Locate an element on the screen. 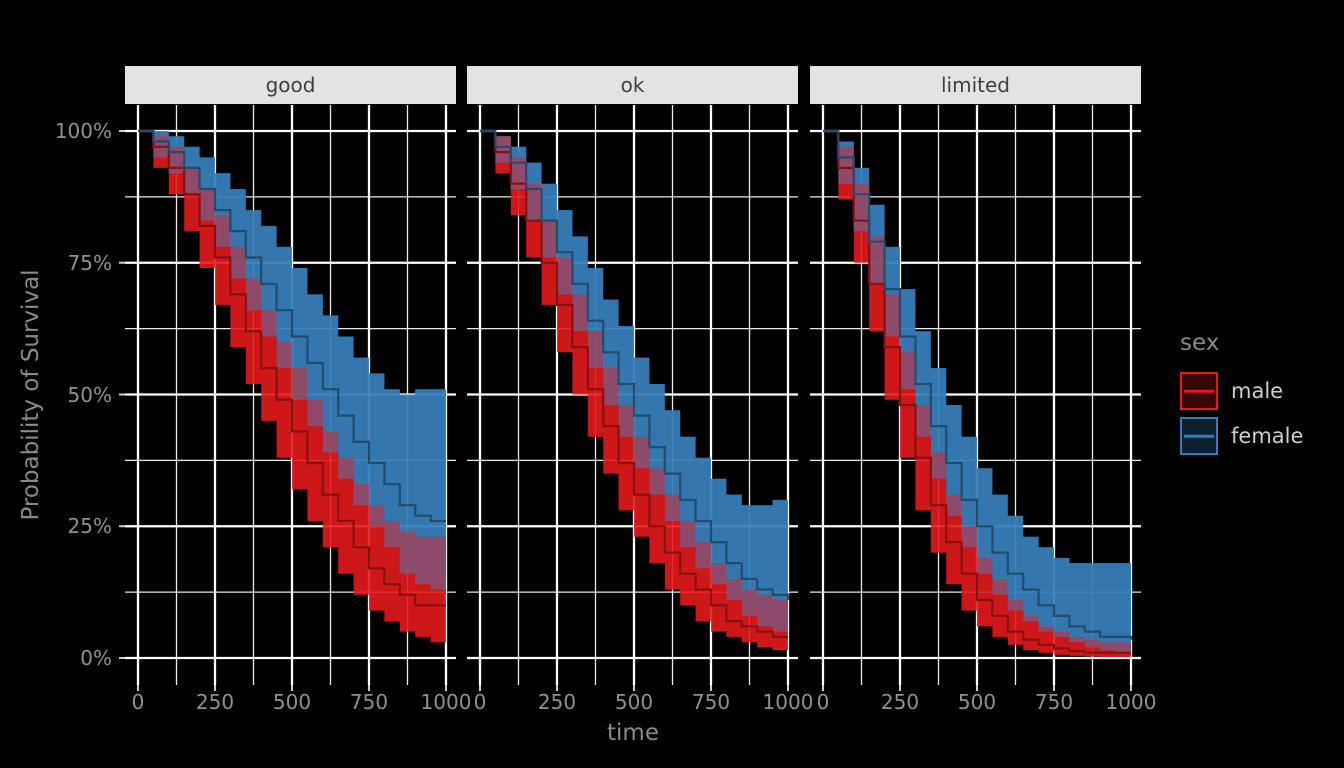 The width and height of the screenshot is (1344, 768). legend-label-male: male is located at coordinates (1257, 391).